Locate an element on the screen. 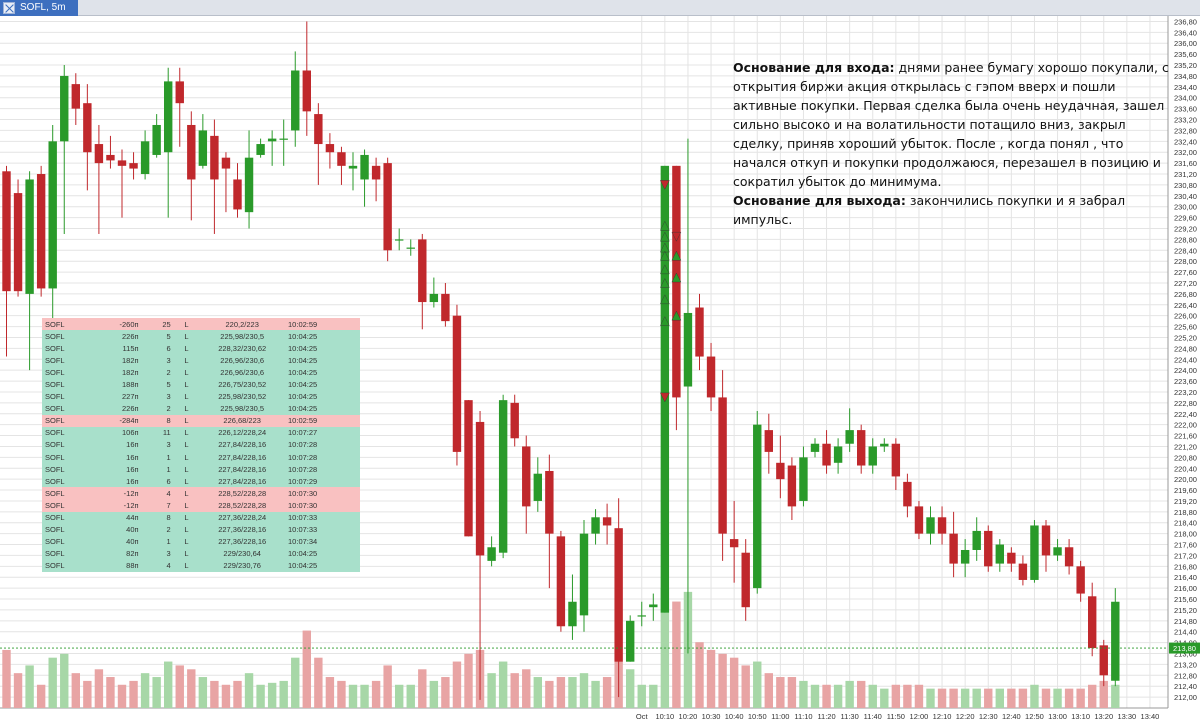 The height and width of the screenshot is (724, 1200). trade-row: SOFL 106п 11 L 226,12/228,24 10:07:27 is located at coordinates (201, 432).